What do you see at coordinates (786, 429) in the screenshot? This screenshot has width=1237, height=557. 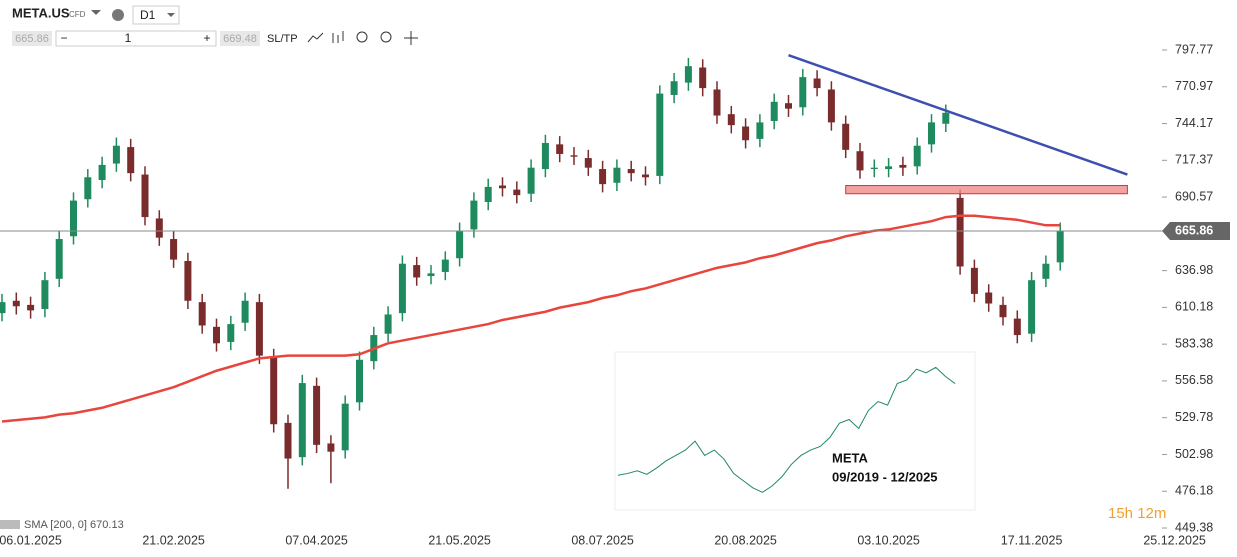 I see `inset-line` at bounding box center [786, 429].